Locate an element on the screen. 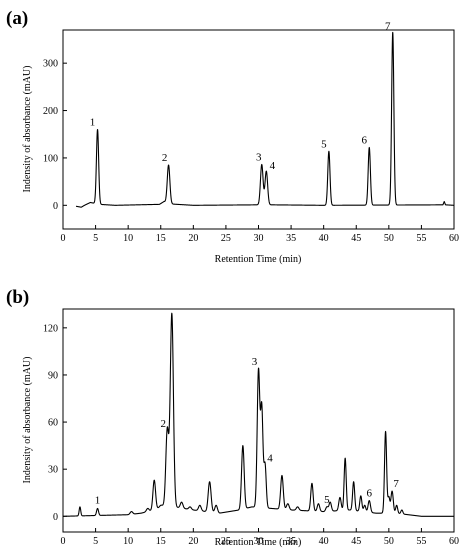 This screenshot has height=550, width=459. panel-label-b: (b) is located at coordinates (17, 297).